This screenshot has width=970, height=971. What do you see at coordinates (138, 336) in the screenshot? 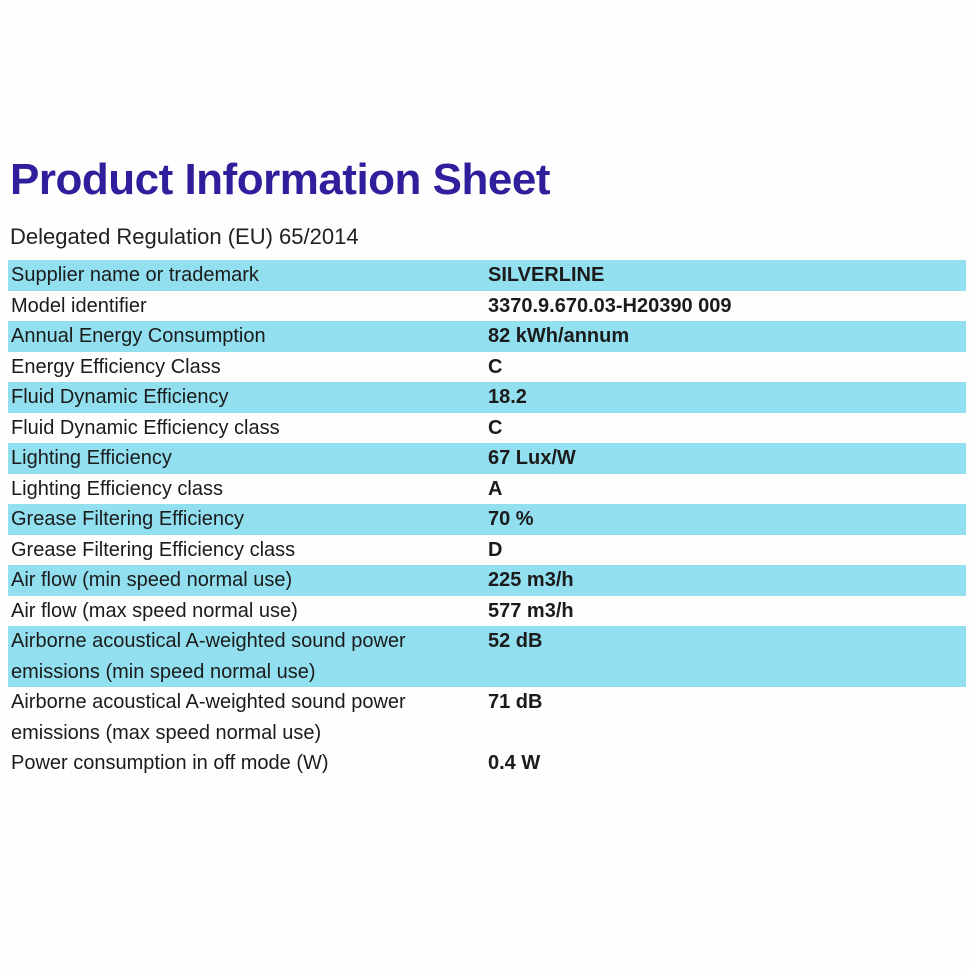
I see `row-label: Annual Energy Consumption` at bounding box center [138, 336].